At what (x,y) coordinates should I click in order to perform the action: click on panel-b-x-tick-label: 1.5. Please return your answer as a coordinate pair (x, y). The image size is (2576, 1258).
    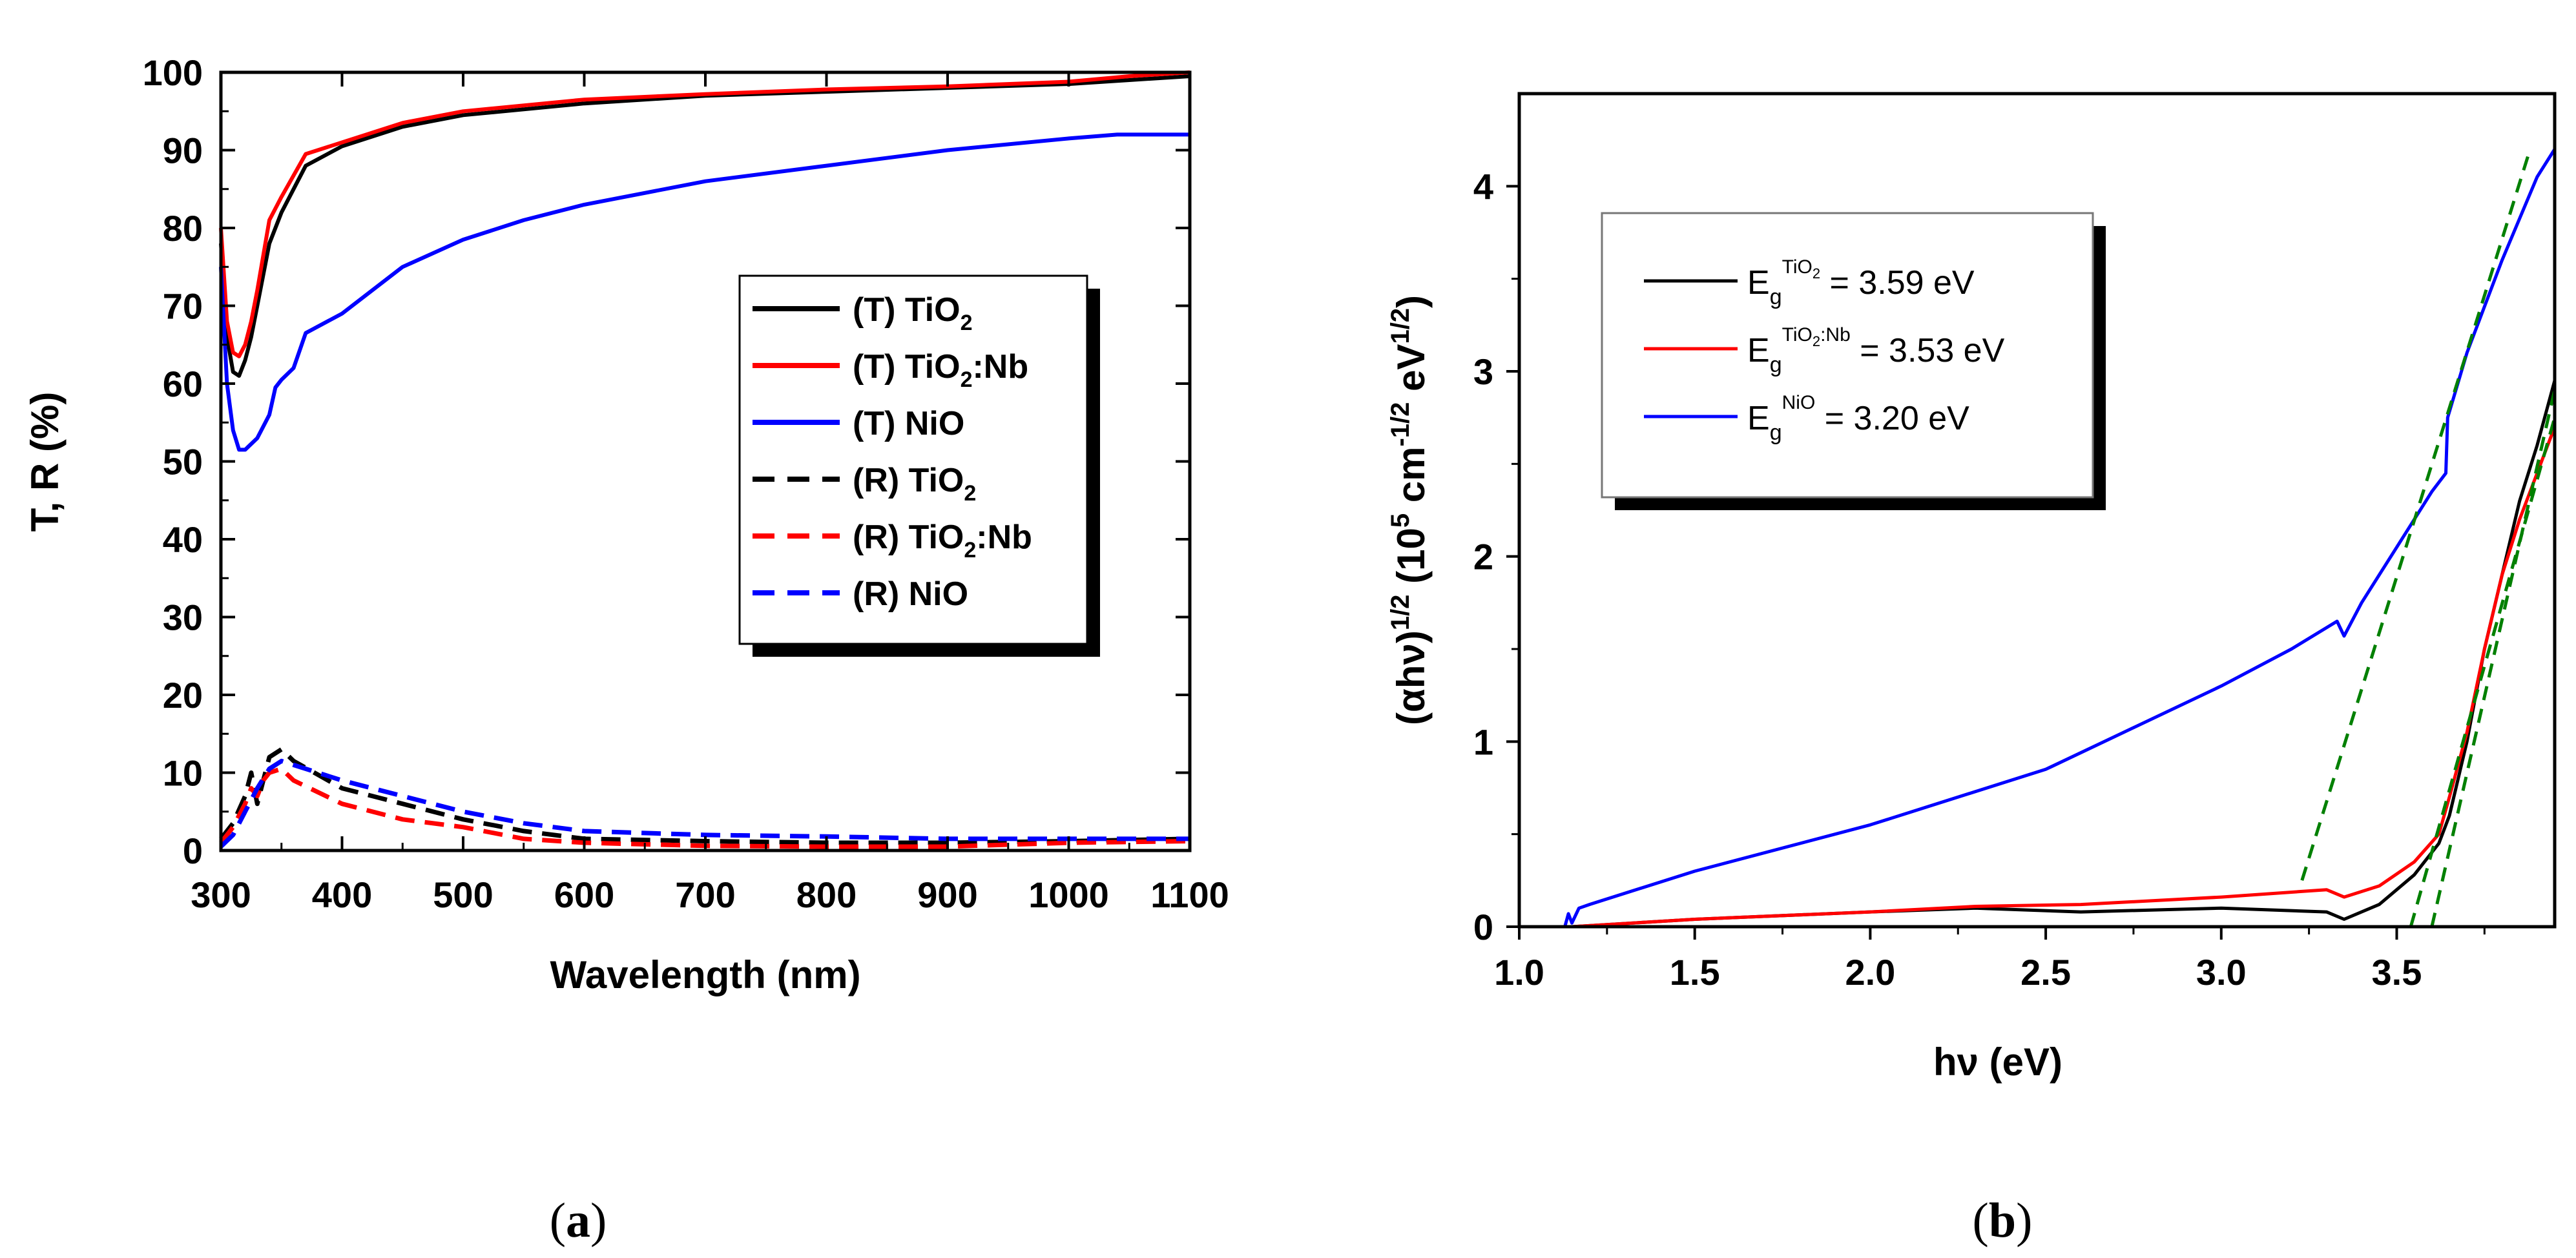
    Looking at the image, I should click on (1695, 972).